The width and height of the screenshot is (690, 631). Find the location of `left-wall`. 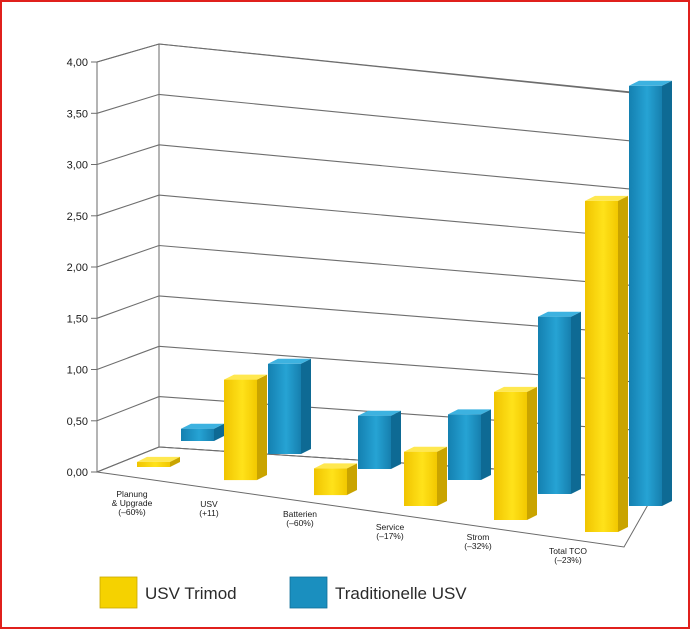

left-wall is located at coordinates (128, 258).